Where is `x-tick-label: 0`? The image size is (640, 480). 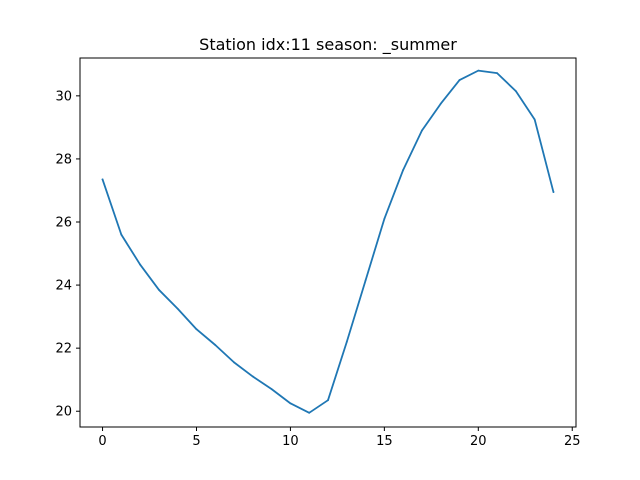 x-tick-label: 0 is located at coordinates (102, 441).